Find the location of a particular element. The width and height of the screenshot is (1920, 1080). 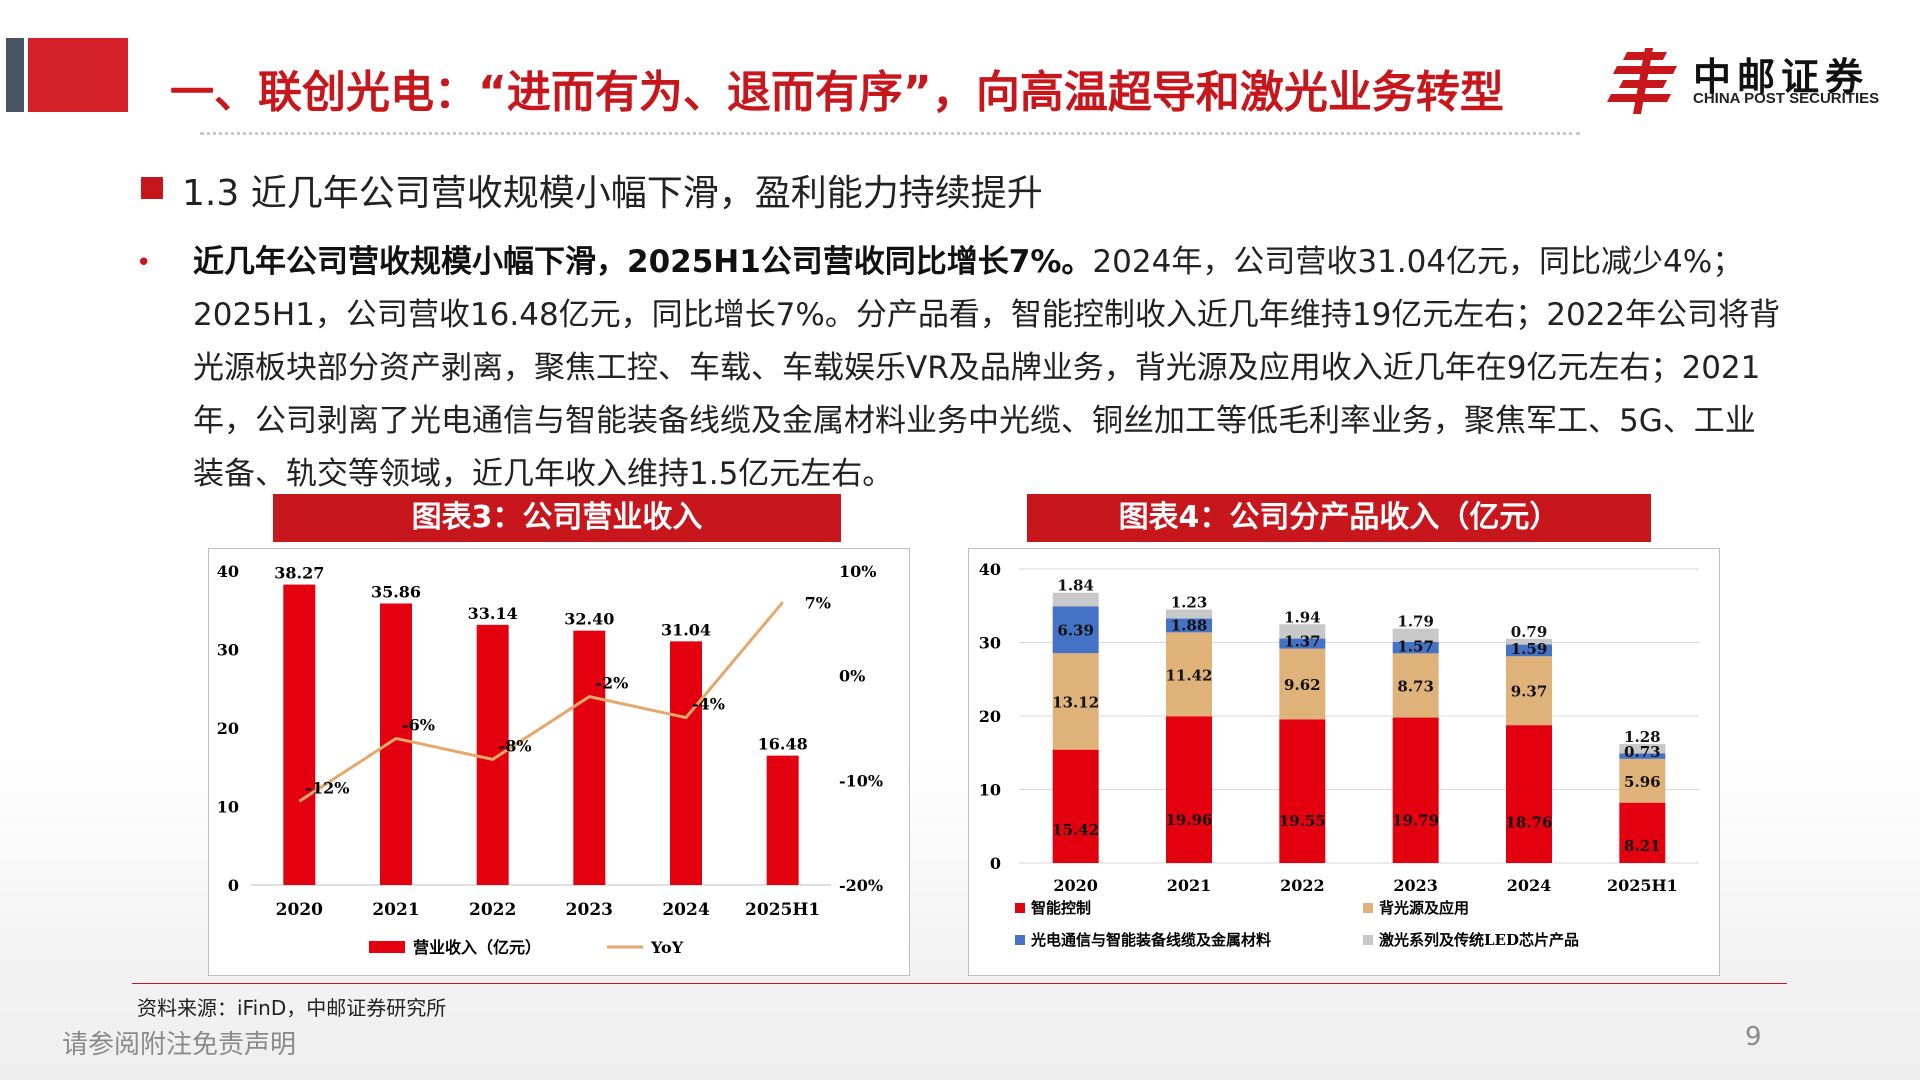

chart4-data-label: 8.73 is located at coordinates (1415, 686).